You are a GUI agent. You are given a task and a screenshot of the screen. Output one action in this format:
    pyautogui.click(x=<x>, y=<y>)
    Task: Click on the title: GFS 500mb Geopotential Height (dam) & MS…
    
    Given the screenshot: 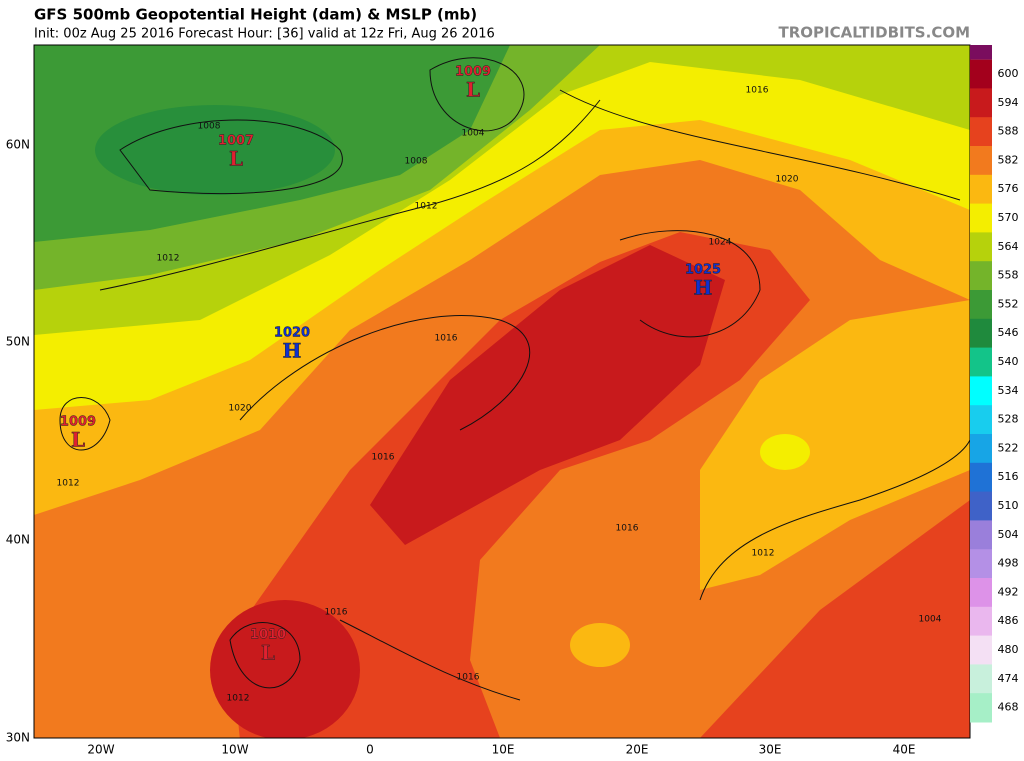 What is the action you would take?
    pyautogui.click(x=255, y=15)
    